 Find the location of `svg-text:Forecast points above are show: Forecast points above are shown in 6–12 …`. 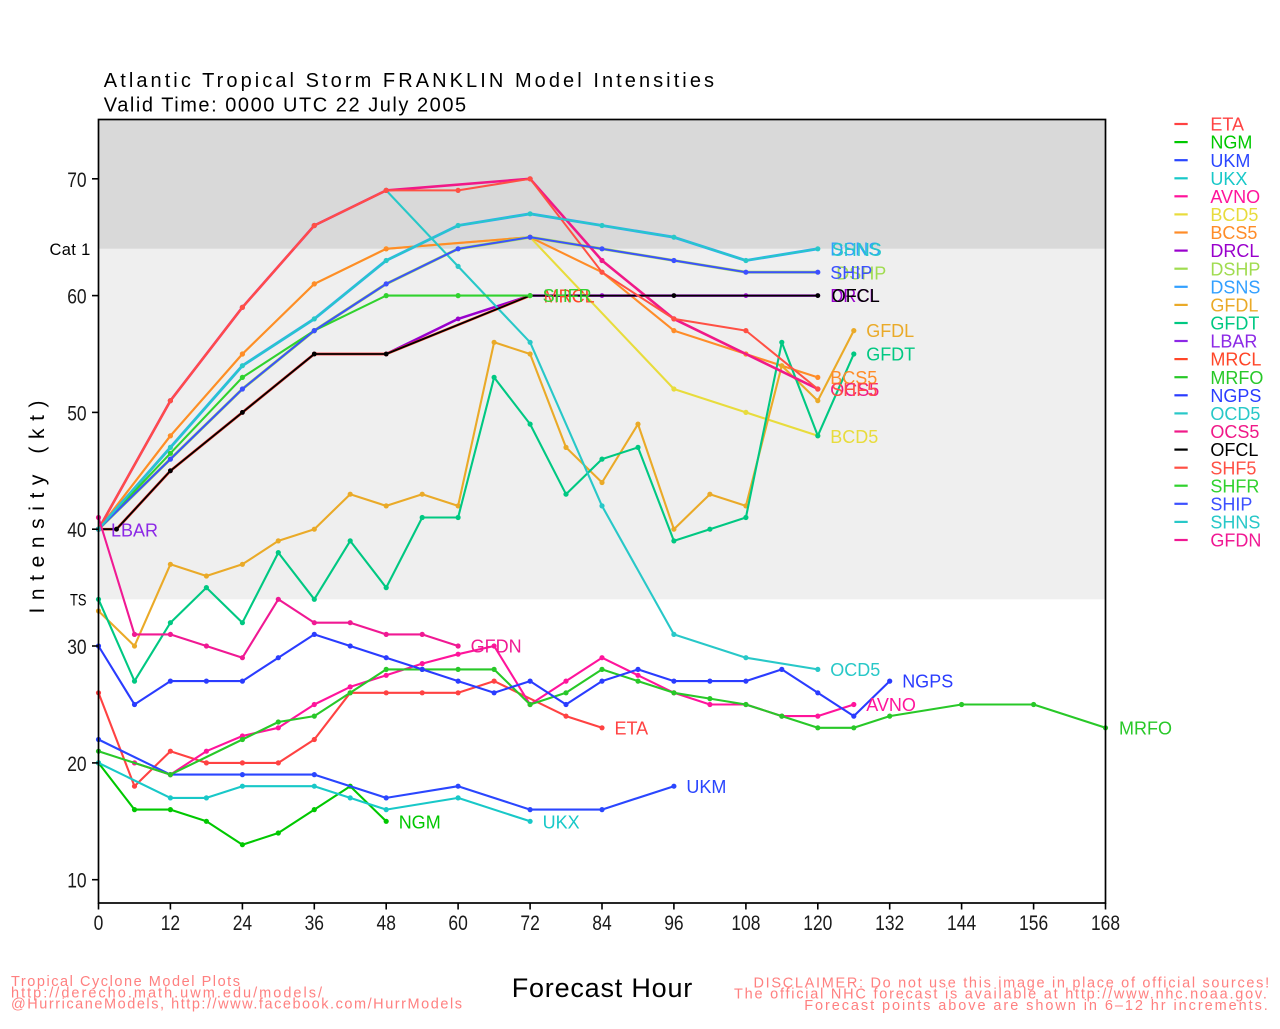

svg-text:Forecast points above are show: Forecast points above are shown in 6–12 … is located at coordinates (1036, 1006).